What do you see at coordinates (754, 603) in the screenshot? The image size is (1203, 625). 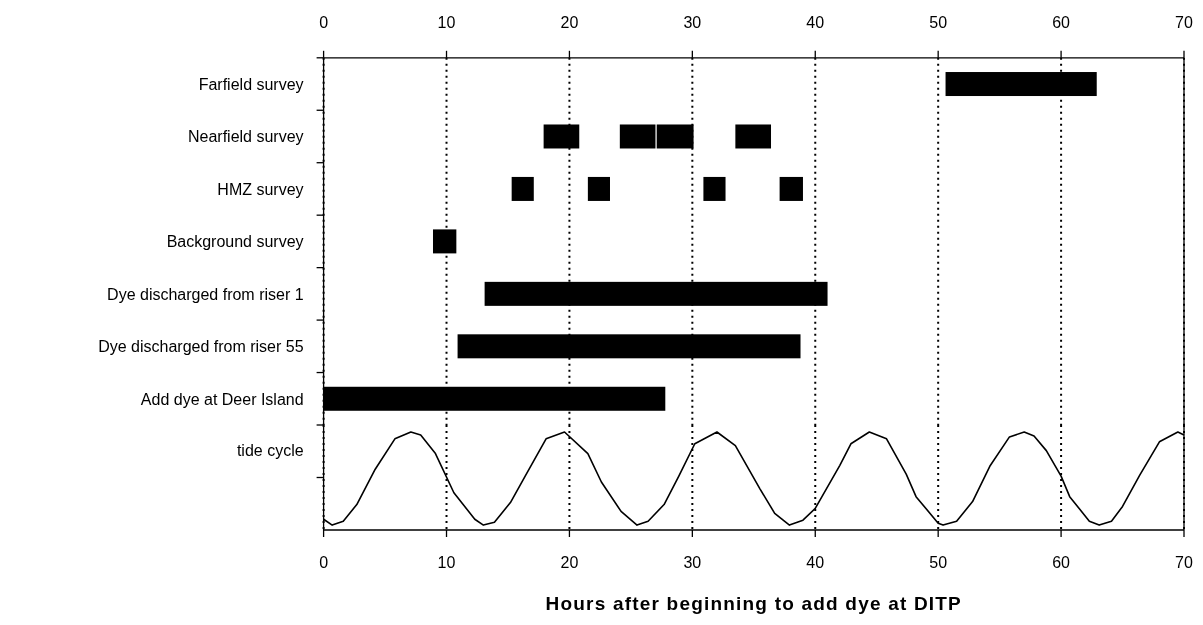 I see `x-axis-title: Hours after beginning to add dye at DITP` at bounding box center [754, 603].